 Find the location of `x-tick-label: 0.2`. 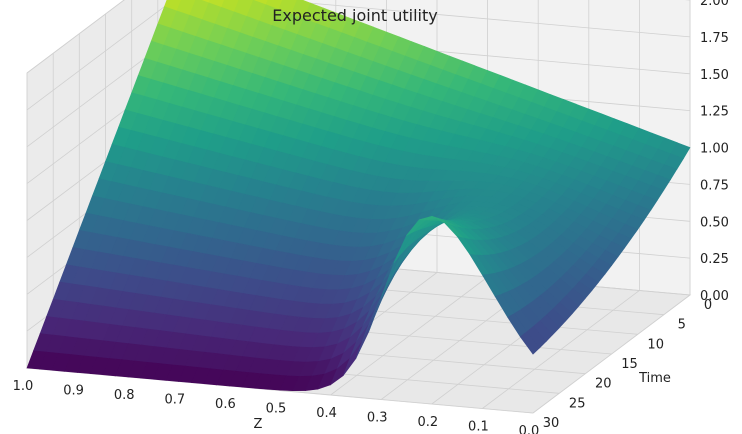

x-tick-label: 0.2 is located at coordinates (427, 422).